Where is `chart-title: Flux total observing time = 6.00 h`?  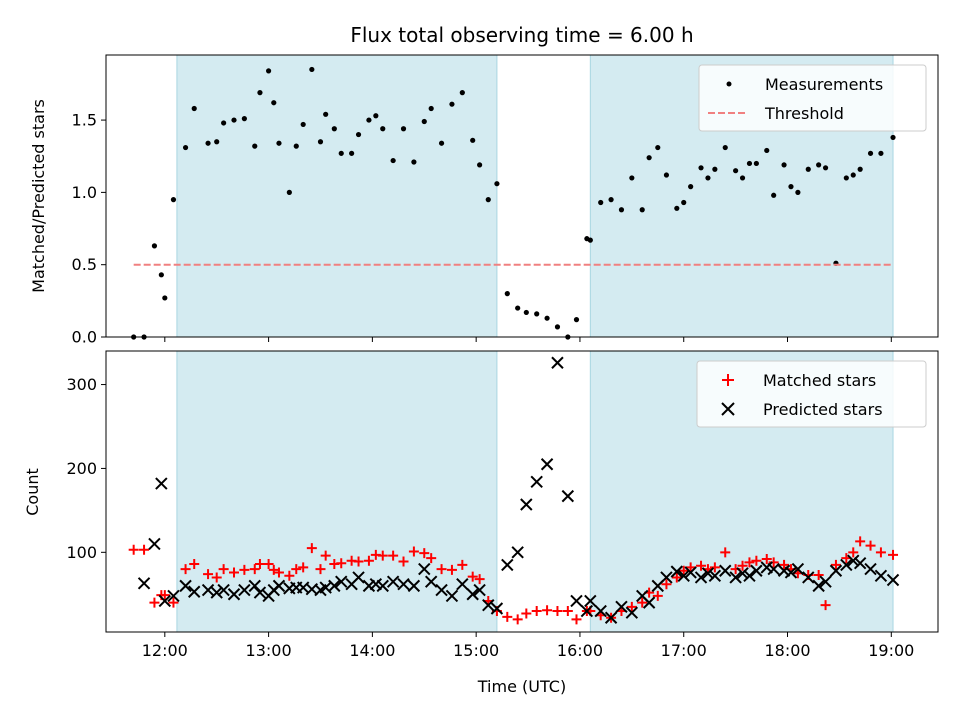 chart-title: Flux total observing time = 6.00 h is located at coordinates (521, 35).